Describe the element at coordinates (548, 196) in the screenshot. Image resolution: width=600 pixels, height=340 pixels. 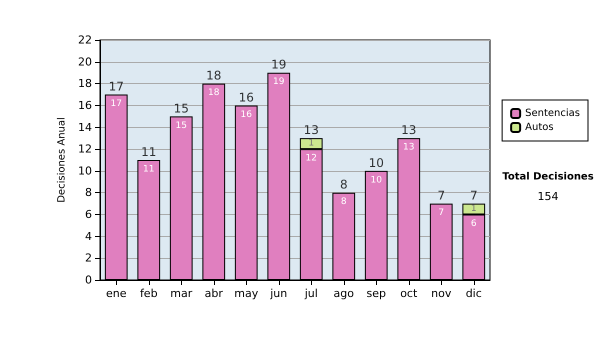
I see `text: 154` at that location.